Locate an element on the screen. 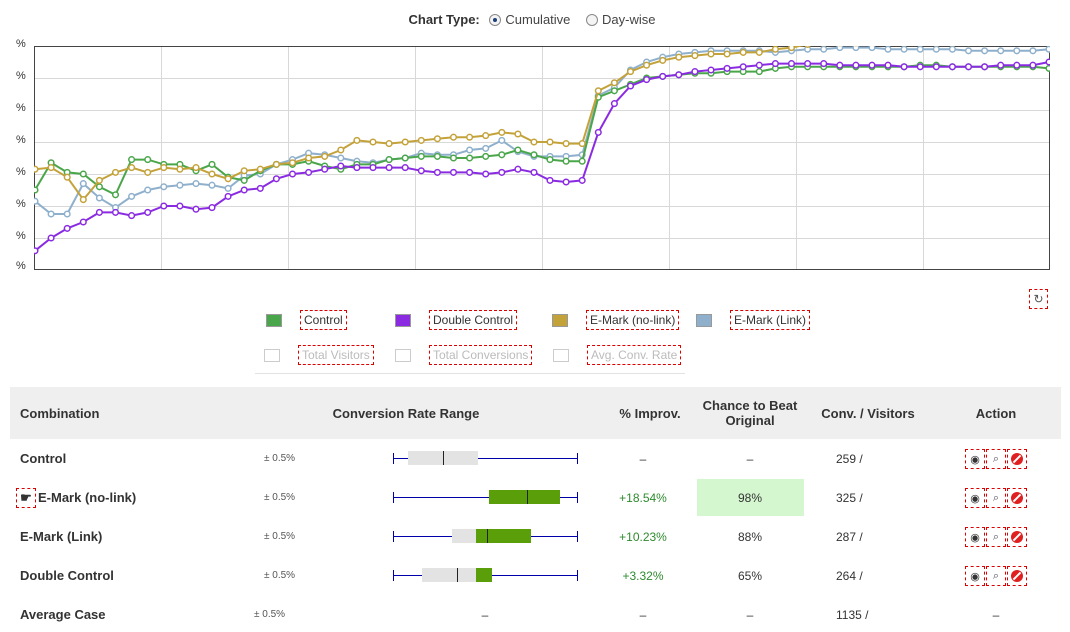 The width and height of the screenshot is (1070, 632). improvement-value: +10.23% is located at coordinates (643, 536).